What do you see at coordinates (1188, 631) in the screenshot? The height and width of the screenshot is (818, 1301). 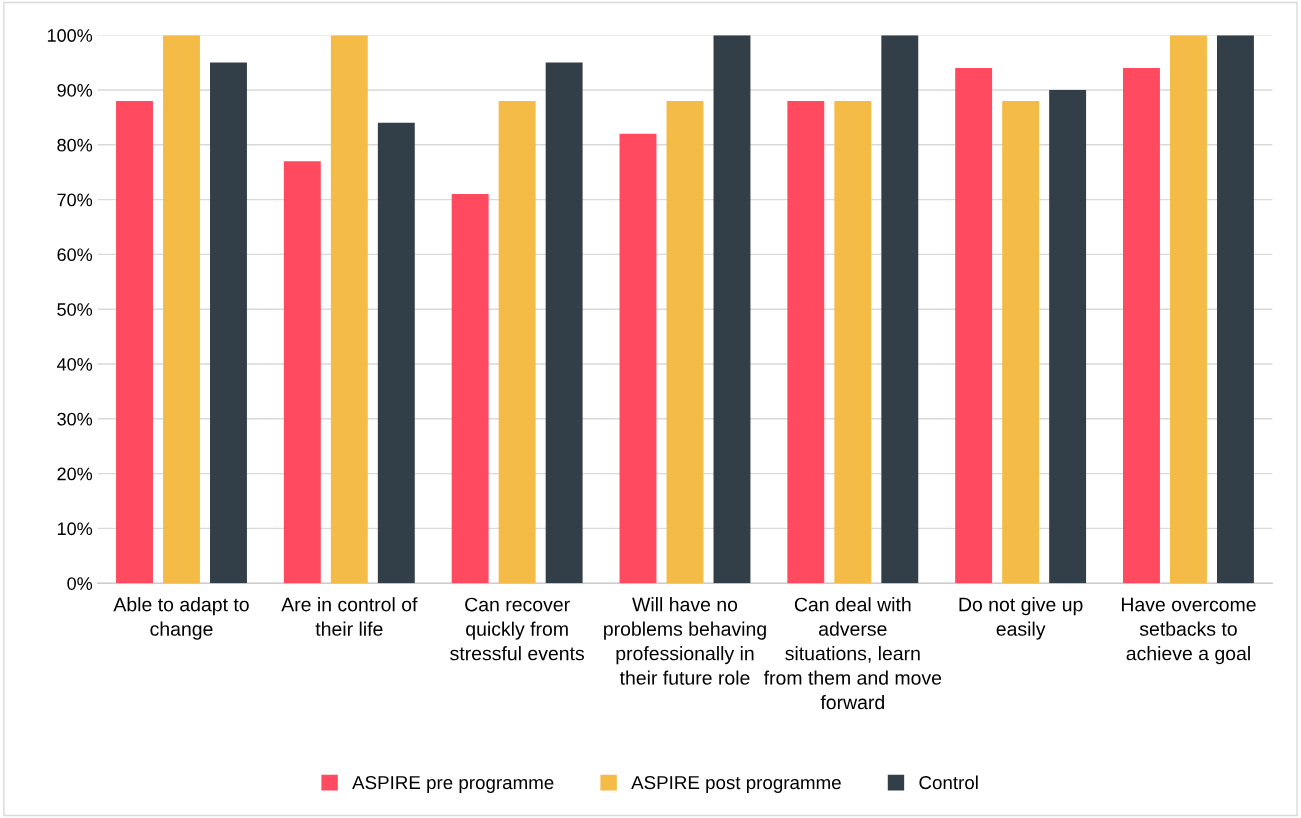 I see `x-tick-label: Have overcome setbacks to achieve a goal` at bounding box center [1188, 631].